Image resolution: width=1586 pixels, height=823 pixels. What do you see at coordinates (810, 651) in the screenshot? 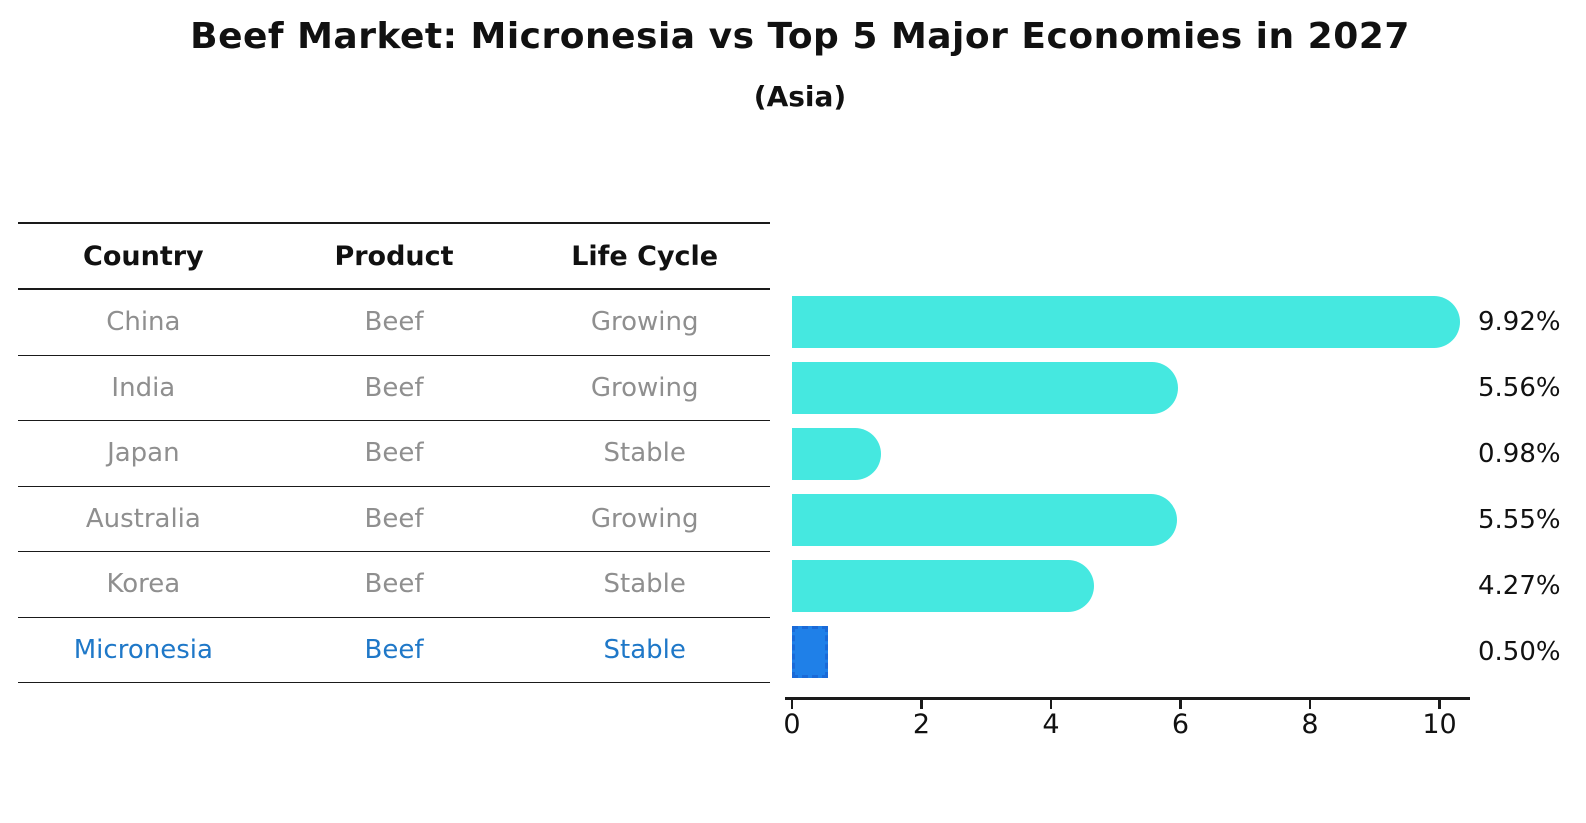
I see `bar-highlight-micronesia` at bounding box center [810, 651].